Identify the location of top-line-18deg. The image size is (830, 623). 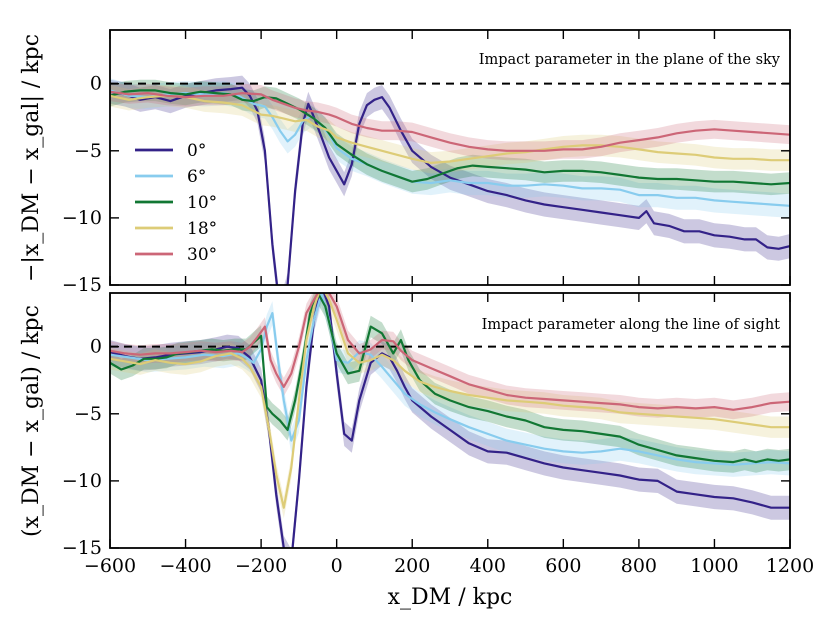
(450, 129).